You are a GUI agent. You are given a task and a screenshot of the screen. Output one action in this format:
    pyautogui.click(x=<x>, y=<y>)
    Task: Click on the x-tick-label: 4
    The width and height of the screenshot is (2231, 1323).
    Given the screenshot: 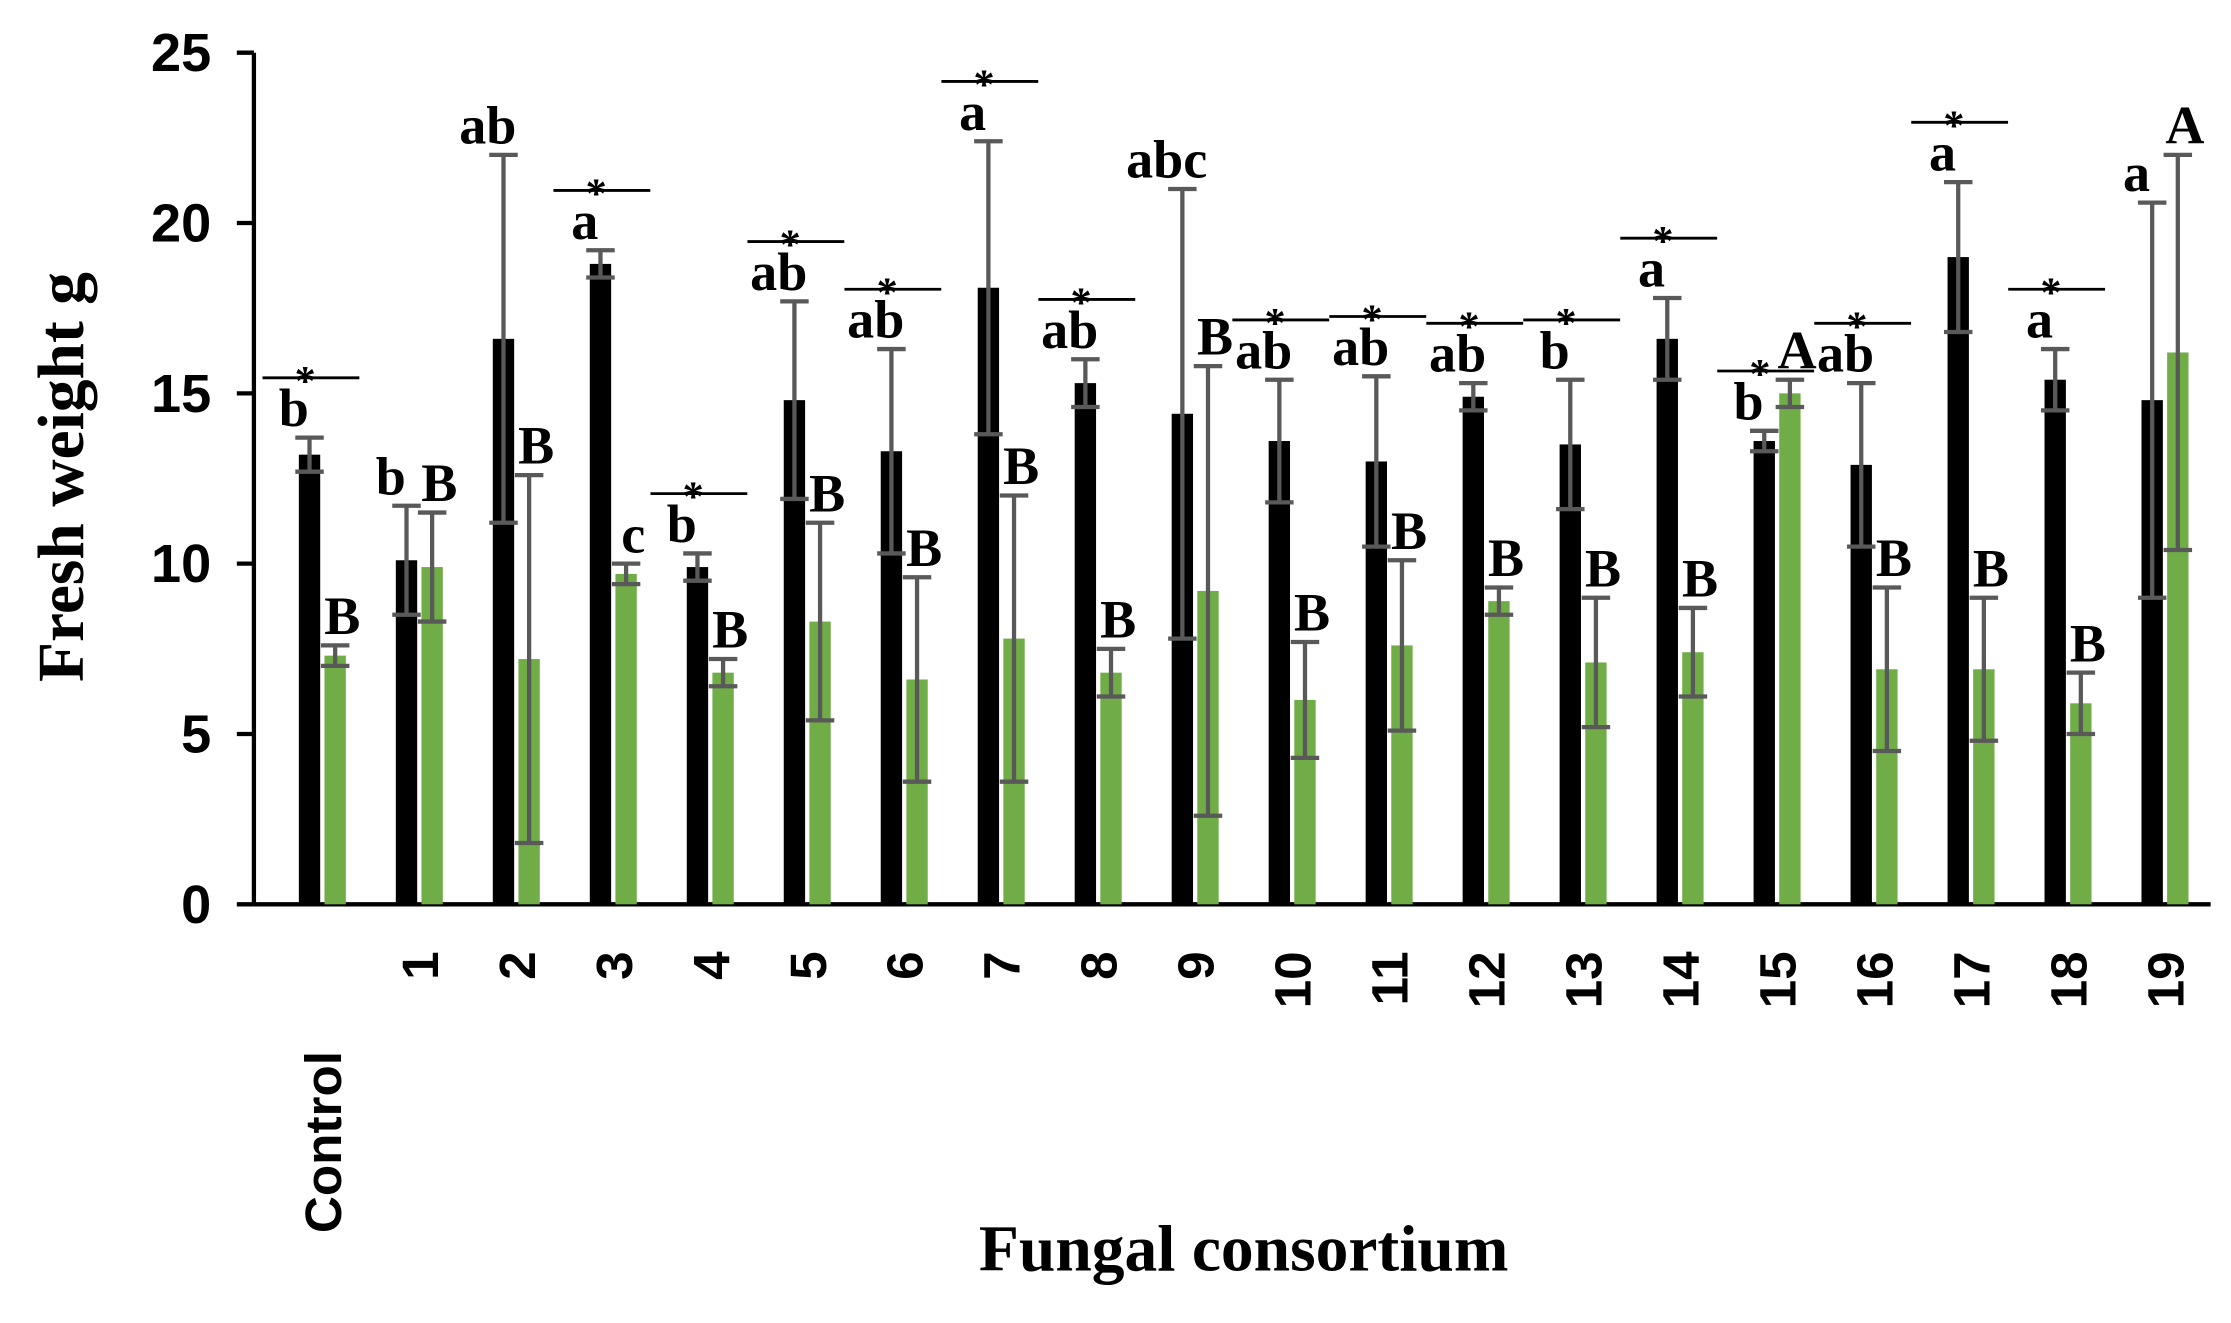 What is the action you would take?
    pyautogui.click(x=711, y=965)
    